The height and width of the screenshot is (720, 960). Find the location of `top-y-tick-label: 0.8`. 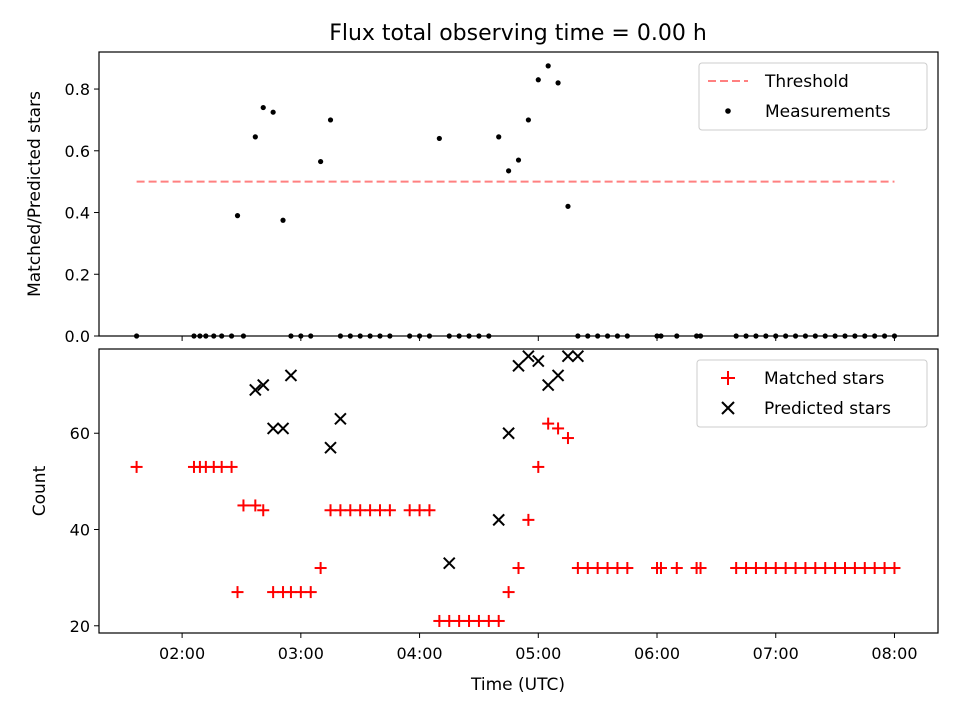

top-y-tick-label: 0.8 is located at coordinates (77, 89).